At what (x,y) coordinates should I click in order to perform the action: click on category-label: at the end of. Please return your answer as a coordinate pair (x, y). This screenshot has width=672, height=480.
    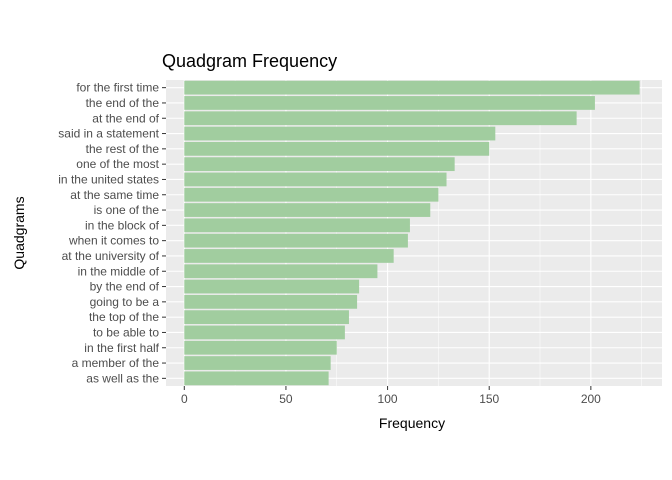
    Looking at the image, I should click on (125, 118).